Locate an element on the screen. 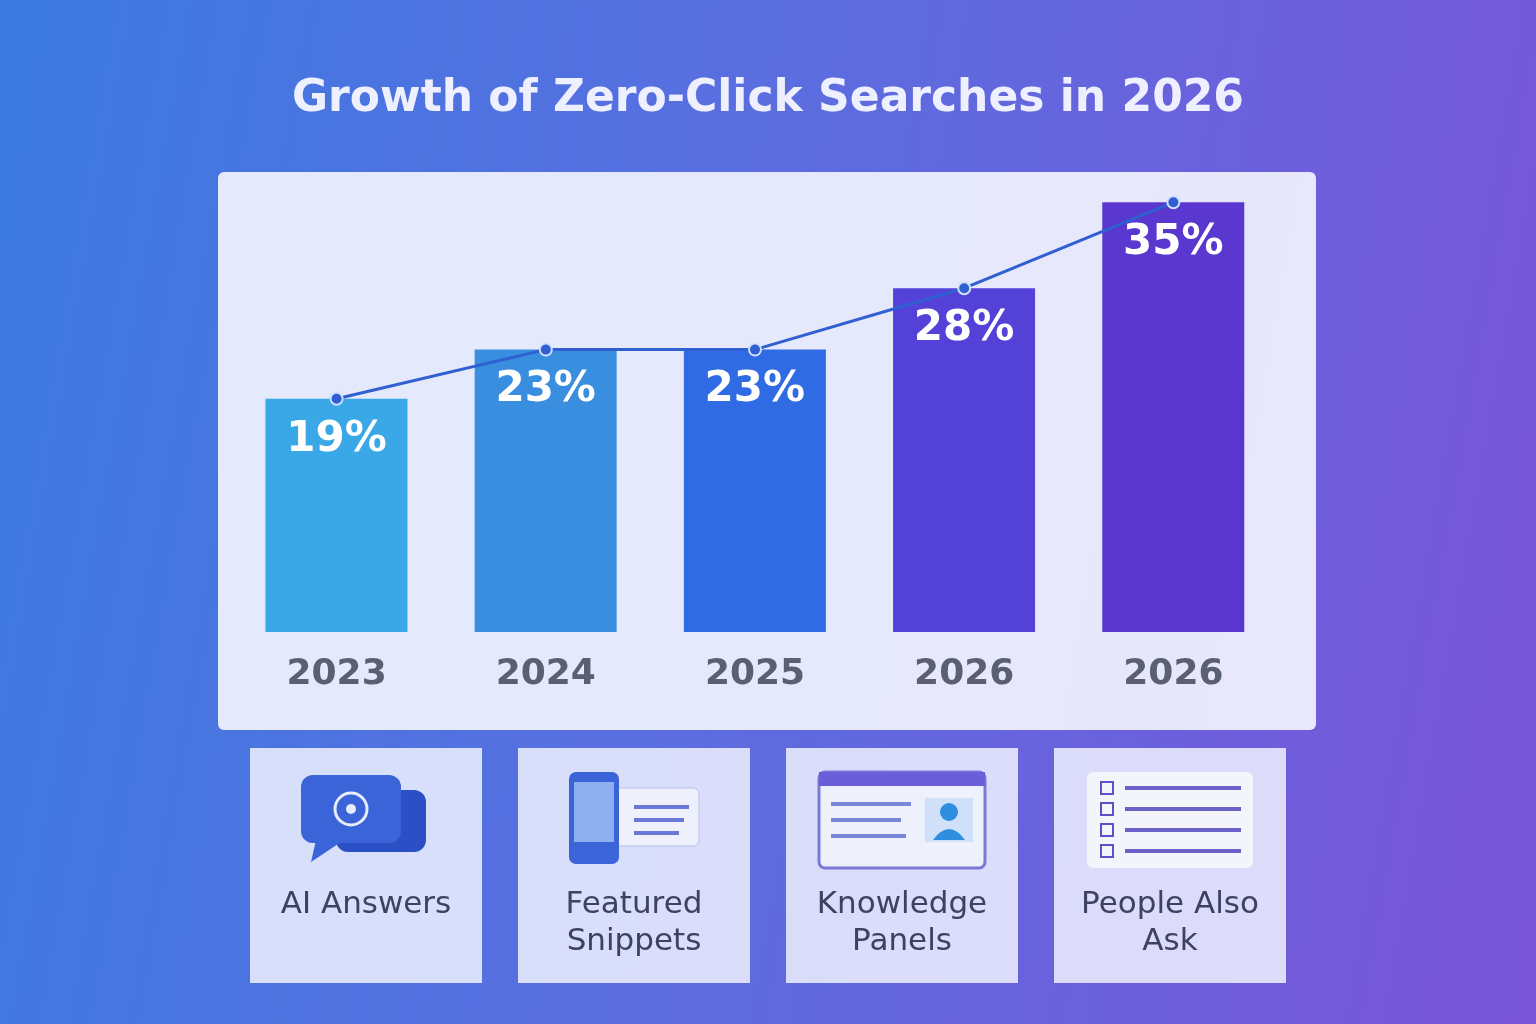 The height and width of the screenshot is (1024, 1536). x-tick-label: 2023 is located at coordinates (336, 671).